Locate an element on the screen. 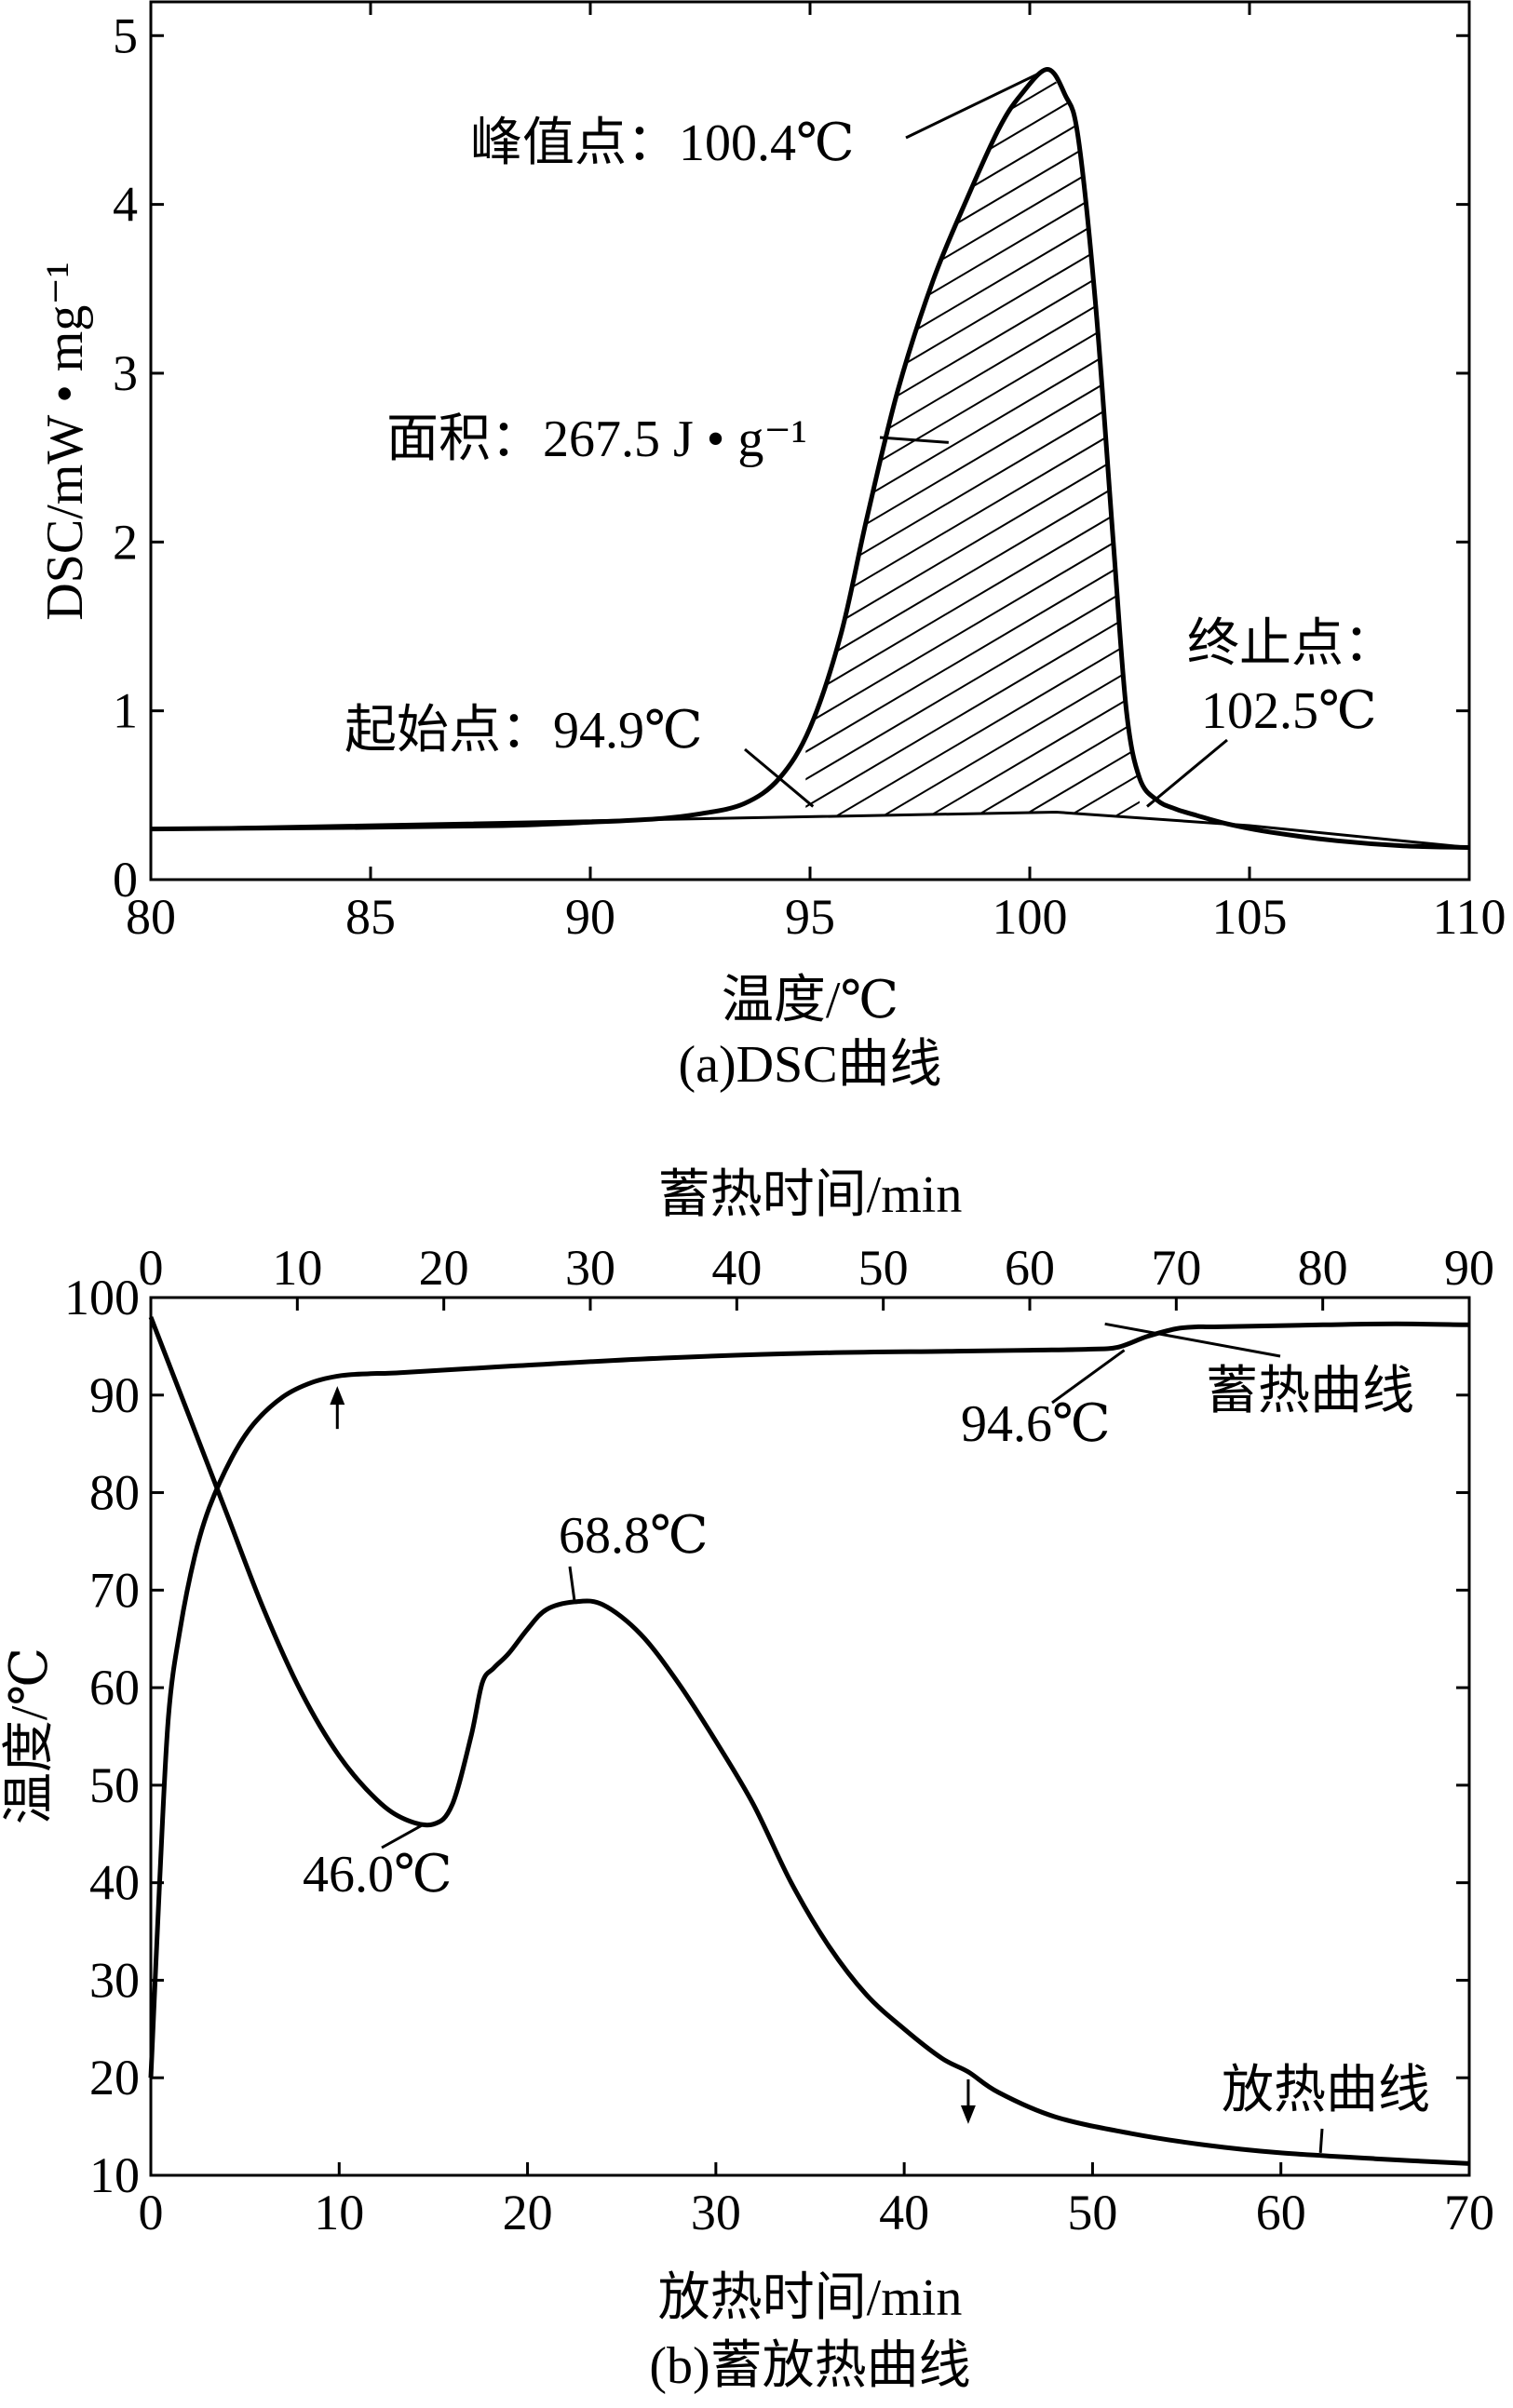 The image size is (1513, 2408). dsc-x-axis-label: 温度/℃ is located at coordinates (810, 1000).